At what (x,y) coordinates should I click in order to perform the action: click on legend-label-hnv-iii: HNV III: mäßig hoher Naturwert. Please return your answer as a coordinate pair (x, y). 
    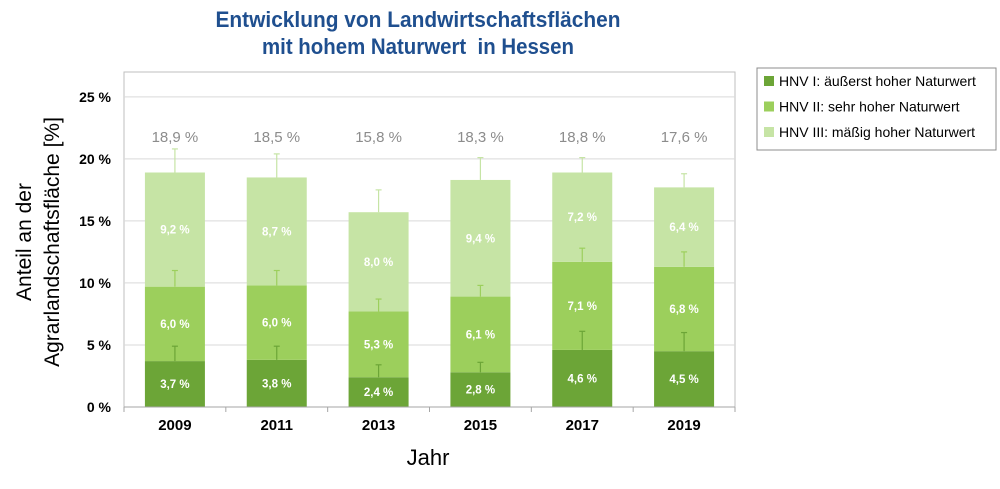
    Looking at the image, I should click on (877, 132).